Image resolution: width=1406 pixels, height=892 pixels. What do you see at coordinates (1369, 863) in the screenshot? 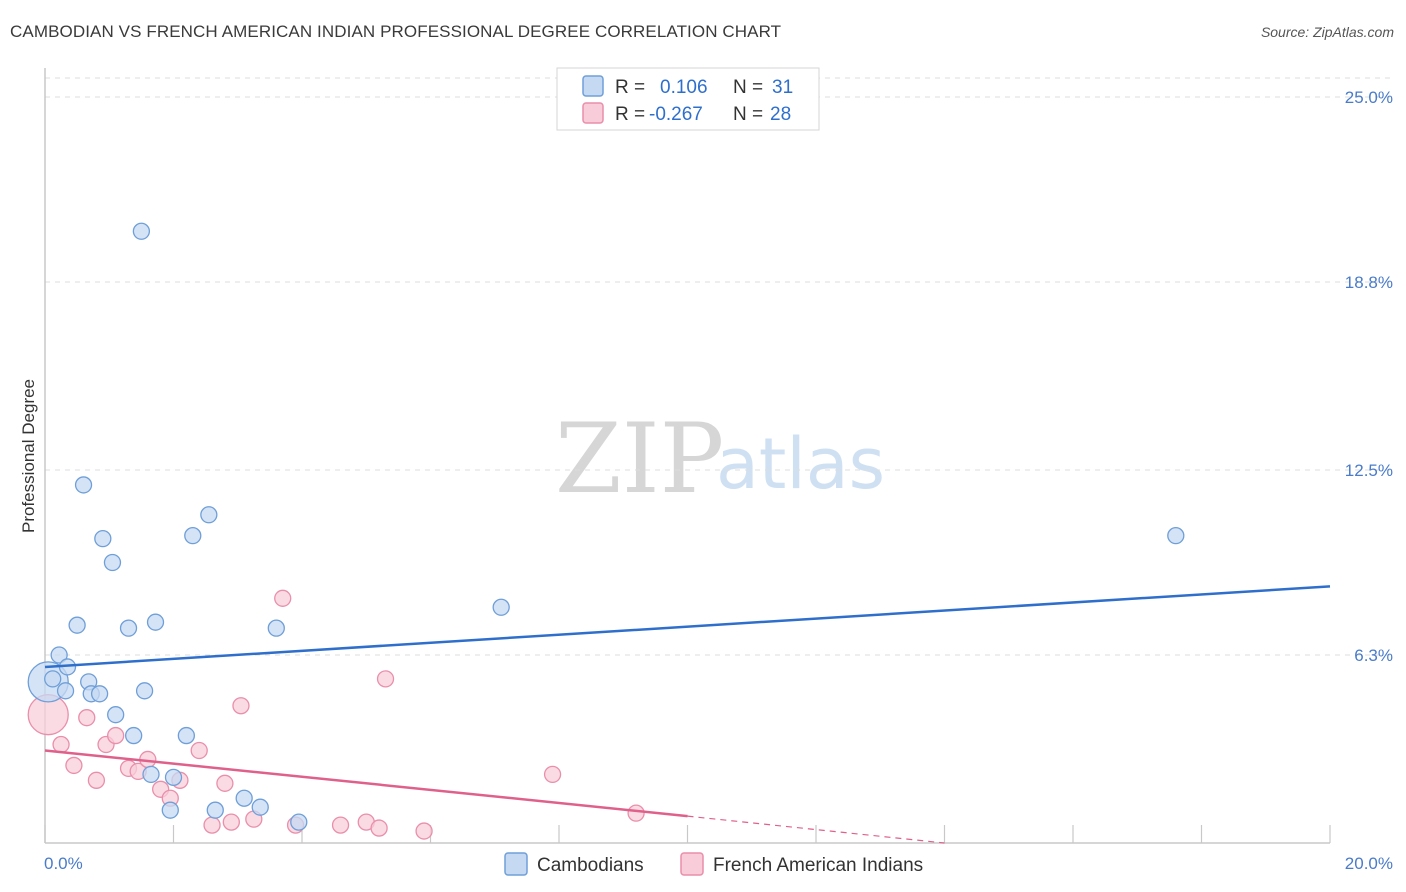
I see `x-tick-label-1: 20.0%` at bounding box center [1369, 863].